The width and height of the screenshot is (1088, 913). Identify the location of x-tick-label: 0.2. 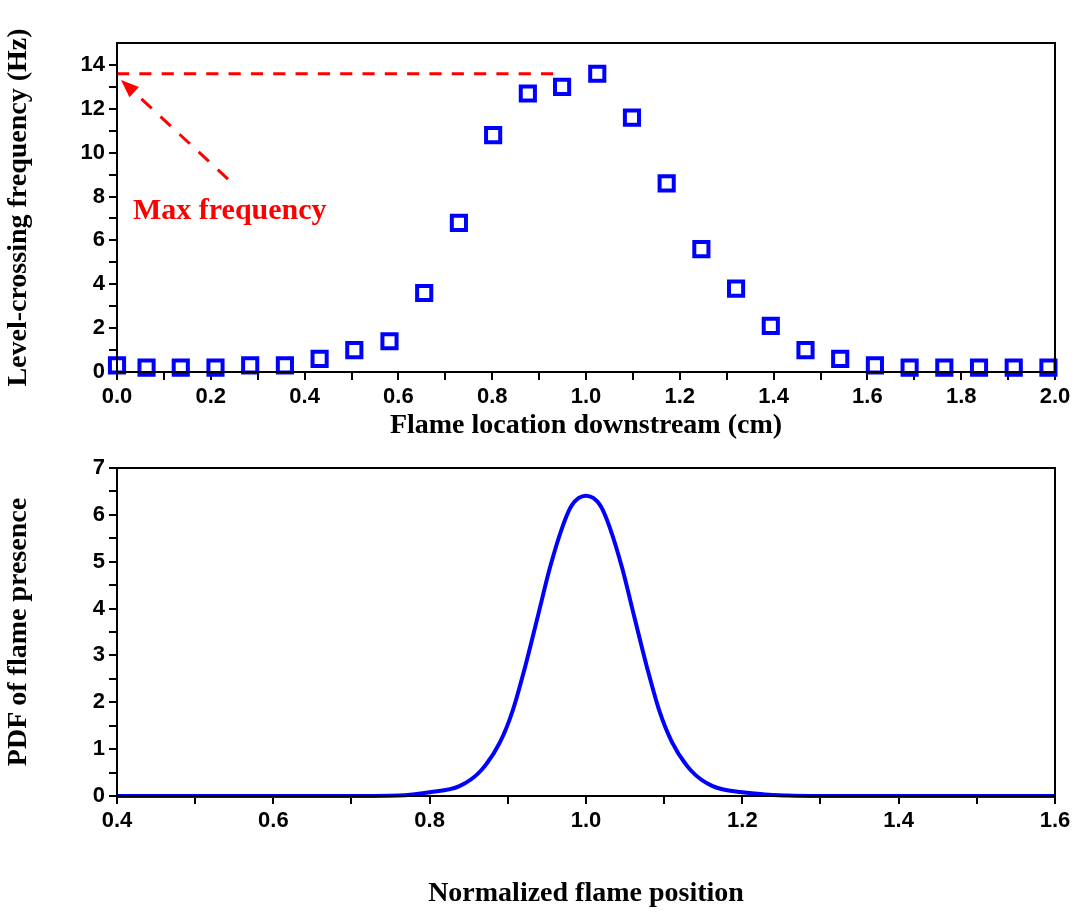
(211, 396).